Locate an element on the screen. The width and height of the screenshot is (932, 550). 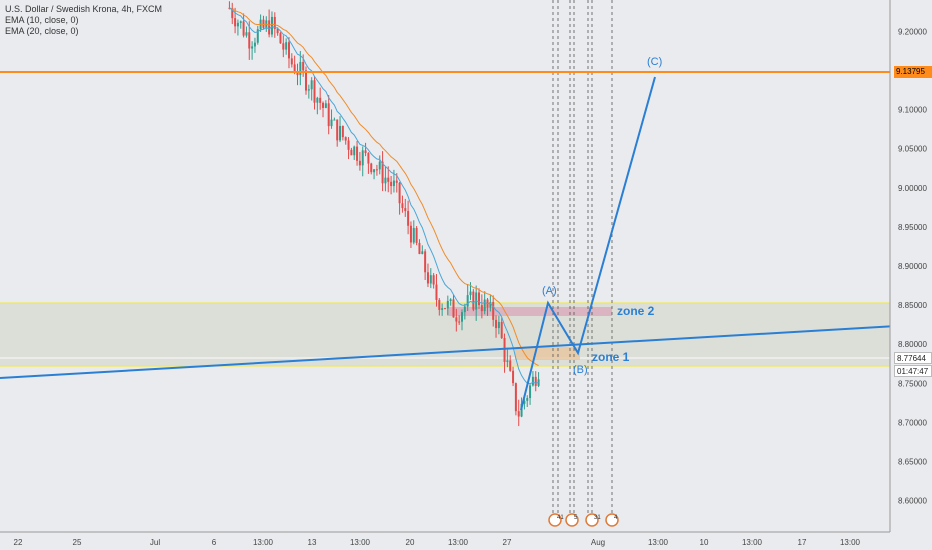
x-tick-label: 10 is located at coordinates (704, 542).